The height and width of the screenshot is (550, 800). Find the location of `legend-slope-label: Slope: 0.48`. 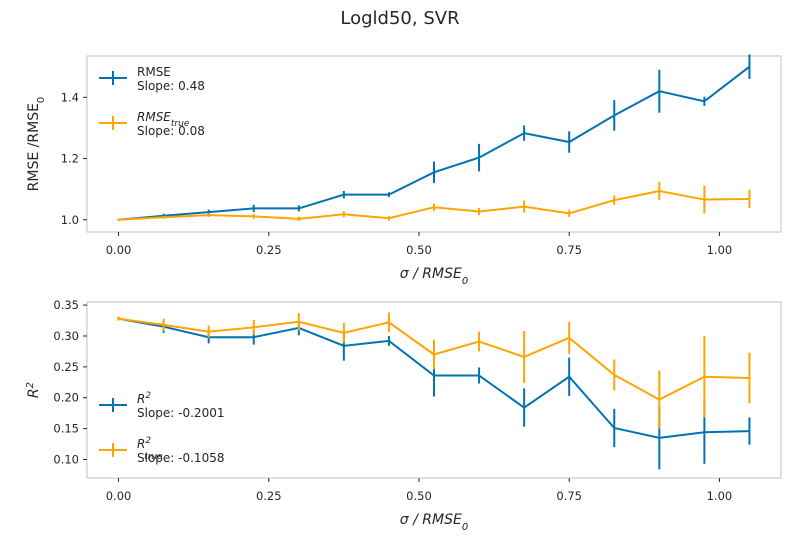

legend-slope-label: Slope: 0.48 is located at coordinates (171, 86).